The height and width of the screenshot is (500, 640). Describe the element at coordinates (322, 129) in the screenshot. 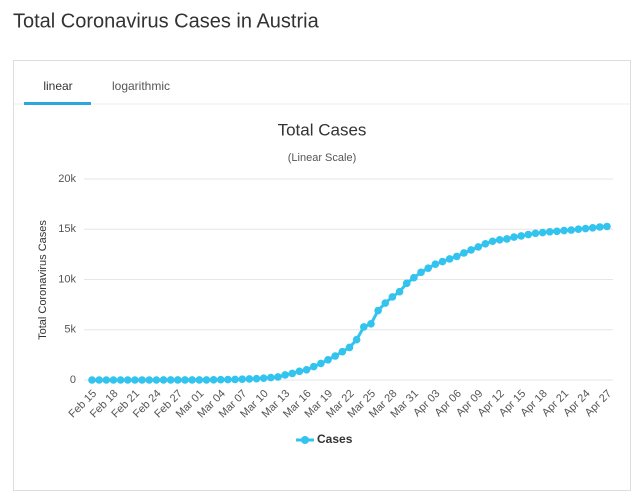

I see `chart-title: Total Cases` at that location.